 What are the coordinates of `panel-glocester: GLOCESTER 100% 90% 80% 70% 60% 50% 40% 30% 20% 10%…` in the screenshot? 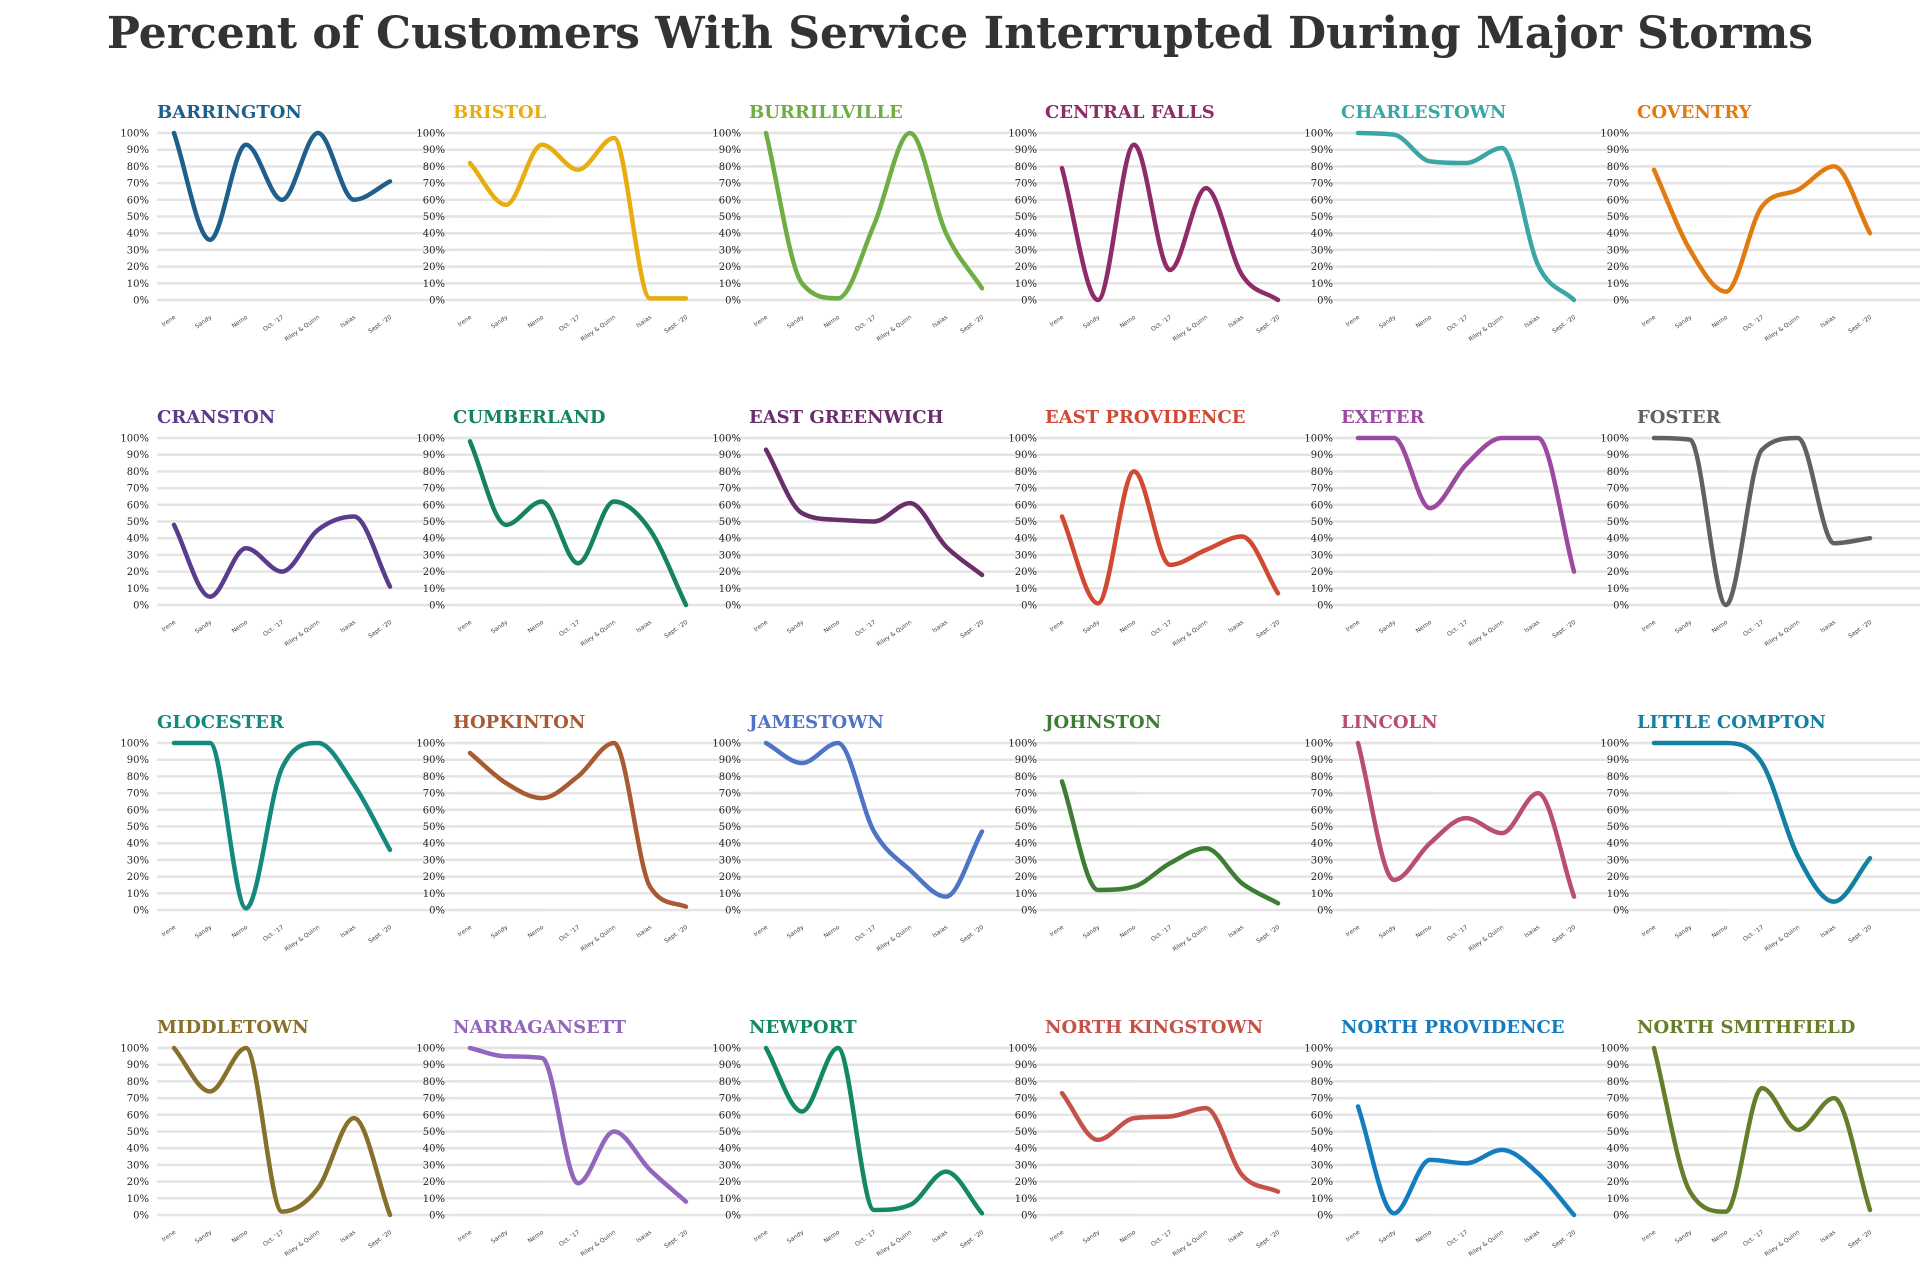 It's located at (332, 832).